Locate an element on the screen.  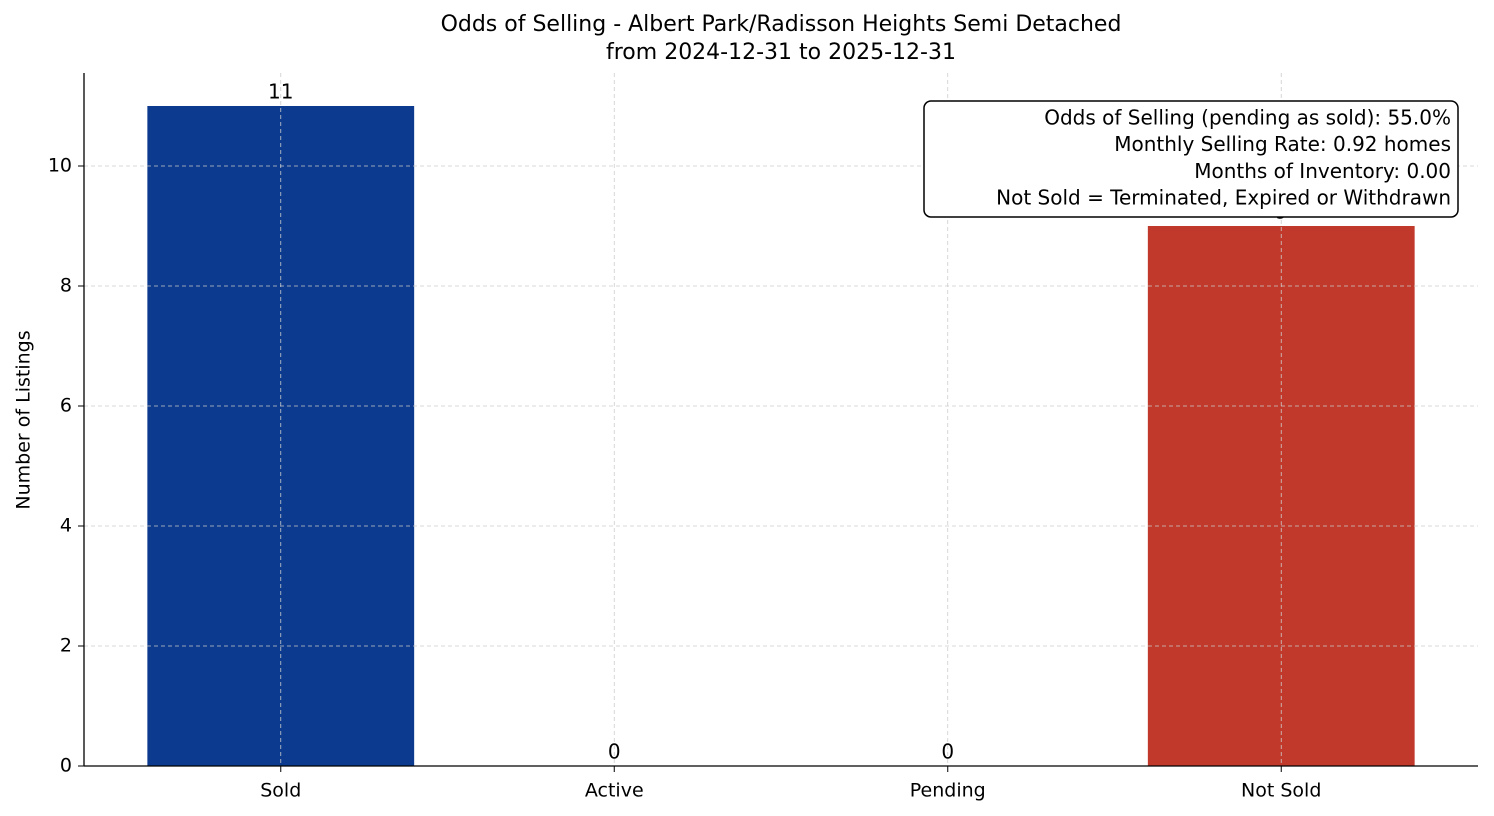
bar is located at coordinates (281, 436).